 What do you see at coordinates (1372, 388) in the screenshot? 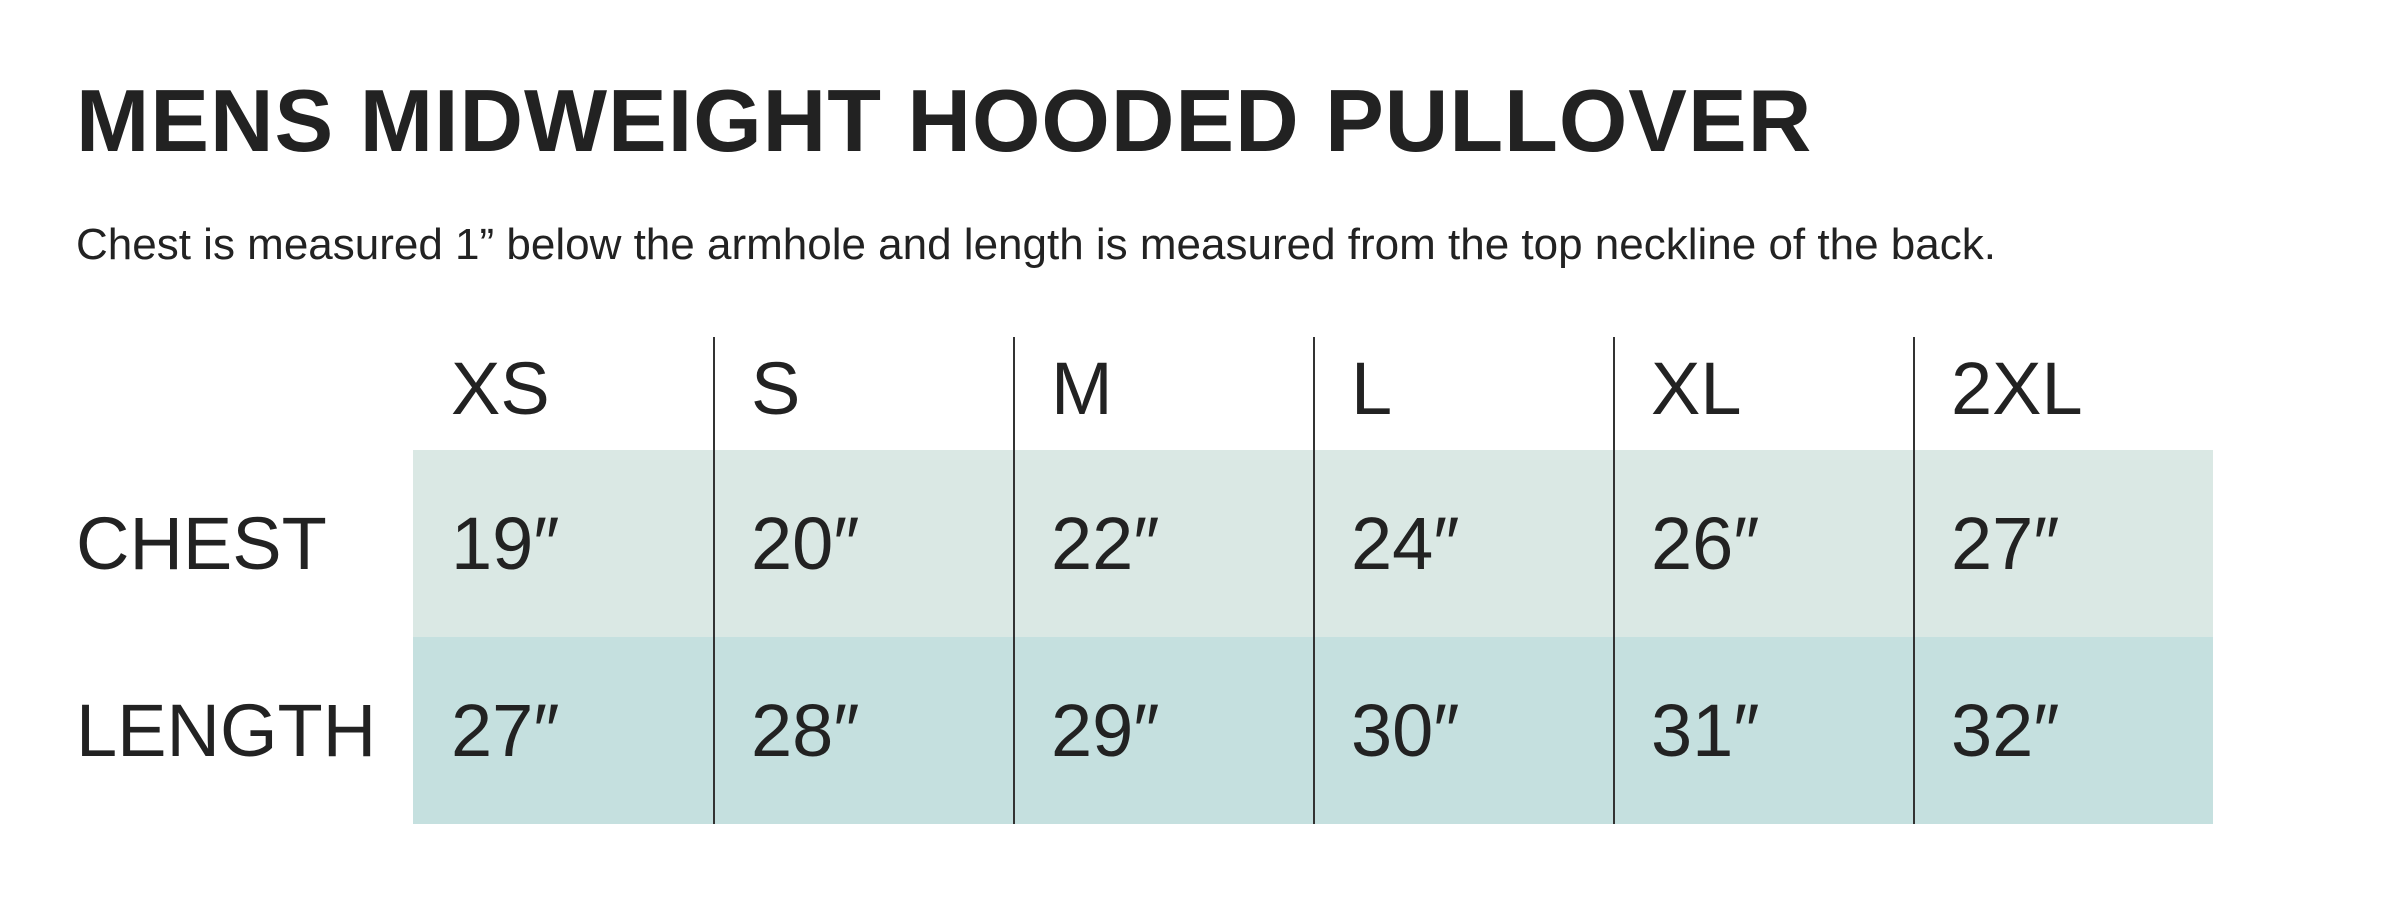
I see `size-header-l: L` at bounding box center [1372, 388].